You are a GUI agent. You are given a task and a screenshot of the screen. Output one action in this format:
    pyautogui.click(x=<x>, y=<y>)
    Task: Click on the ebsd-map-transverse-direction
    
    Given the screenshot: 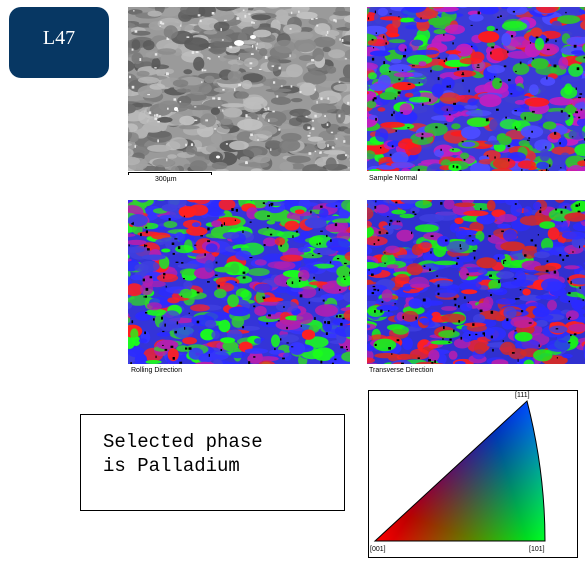 What is the action you would take?
    pyautogui.click(x=476, y=282)
    